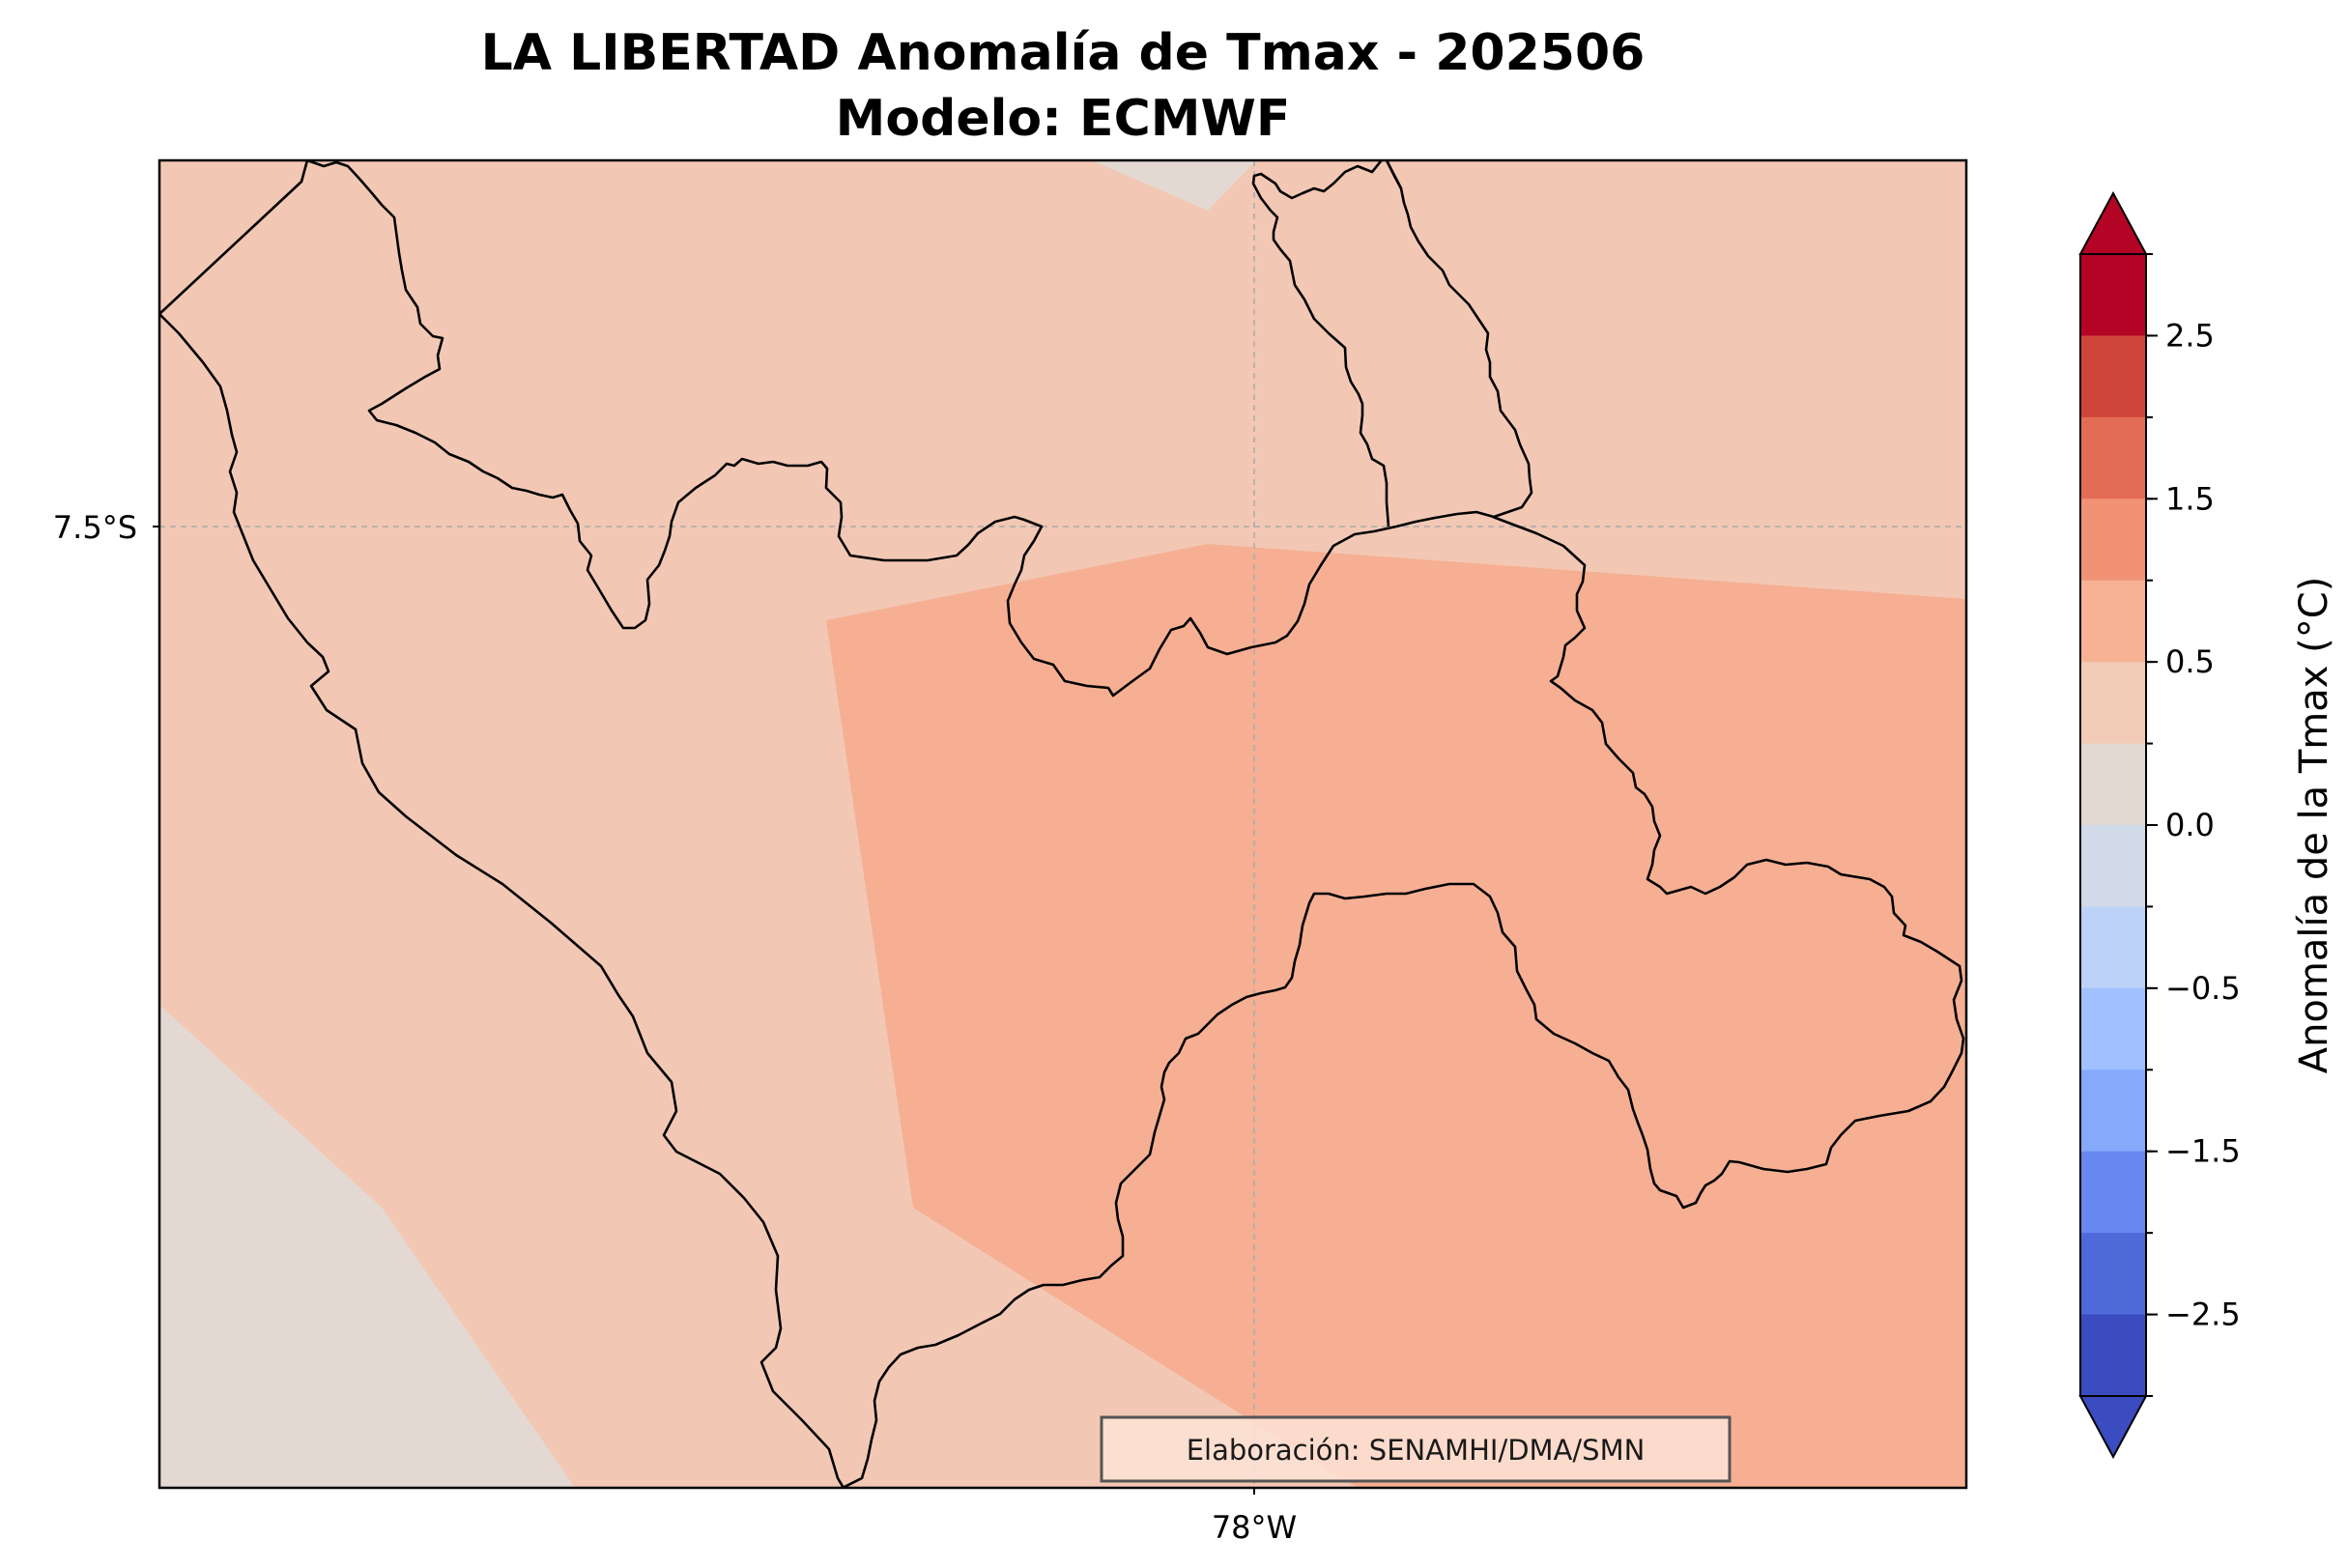 The height and width of the screenshot is (1568, 2348). I want to click on figure-title-line2: Modelo: ECMWF, so click(1063, 119).